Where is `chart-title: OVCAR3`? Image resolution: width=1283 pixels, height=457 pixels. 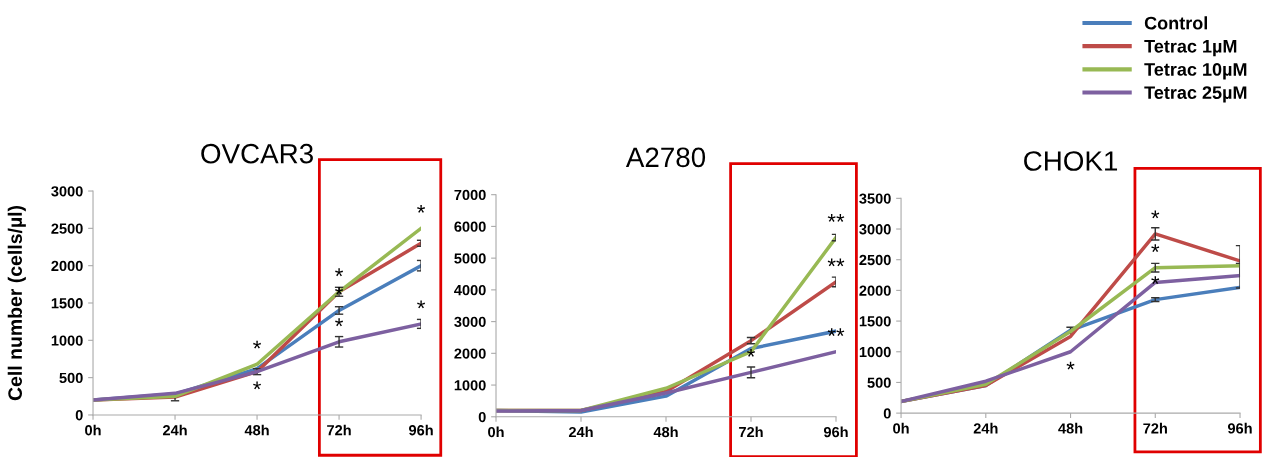 chart-title: OVCAR3 is located at coordinates (257, 153).